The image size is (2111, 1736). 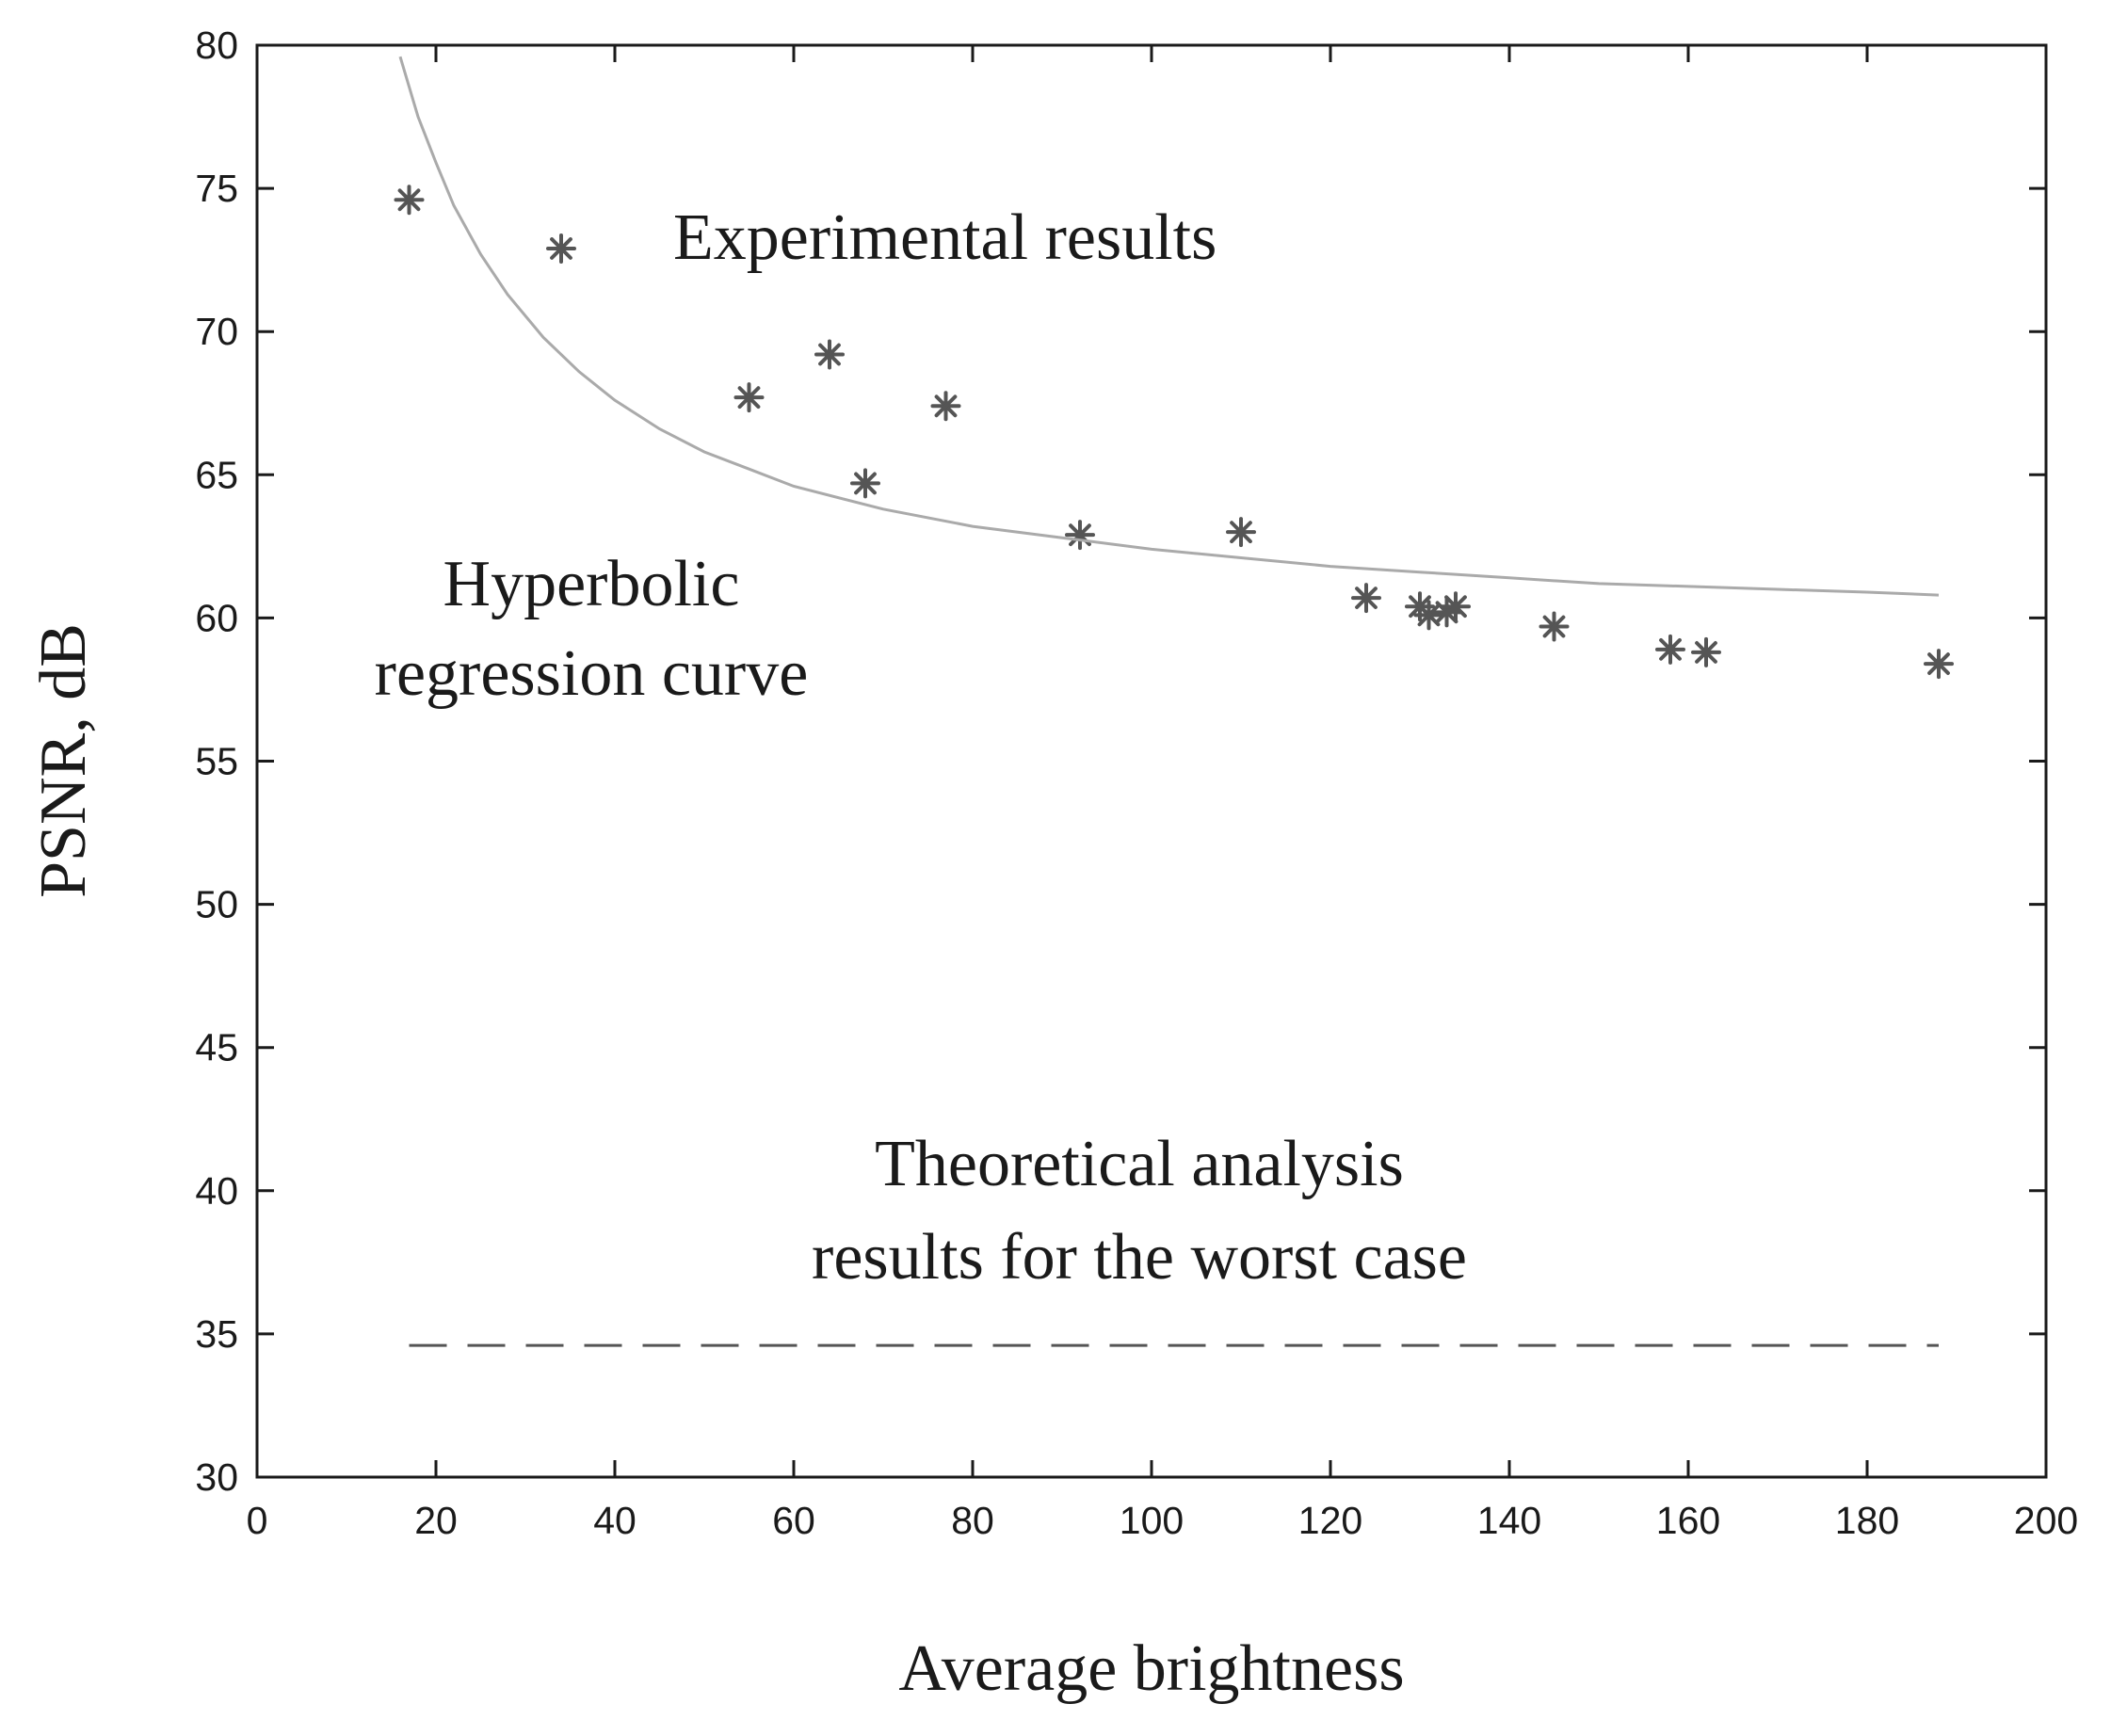 I want to click on y-tick-label: 75, so click(x=216, y=188).